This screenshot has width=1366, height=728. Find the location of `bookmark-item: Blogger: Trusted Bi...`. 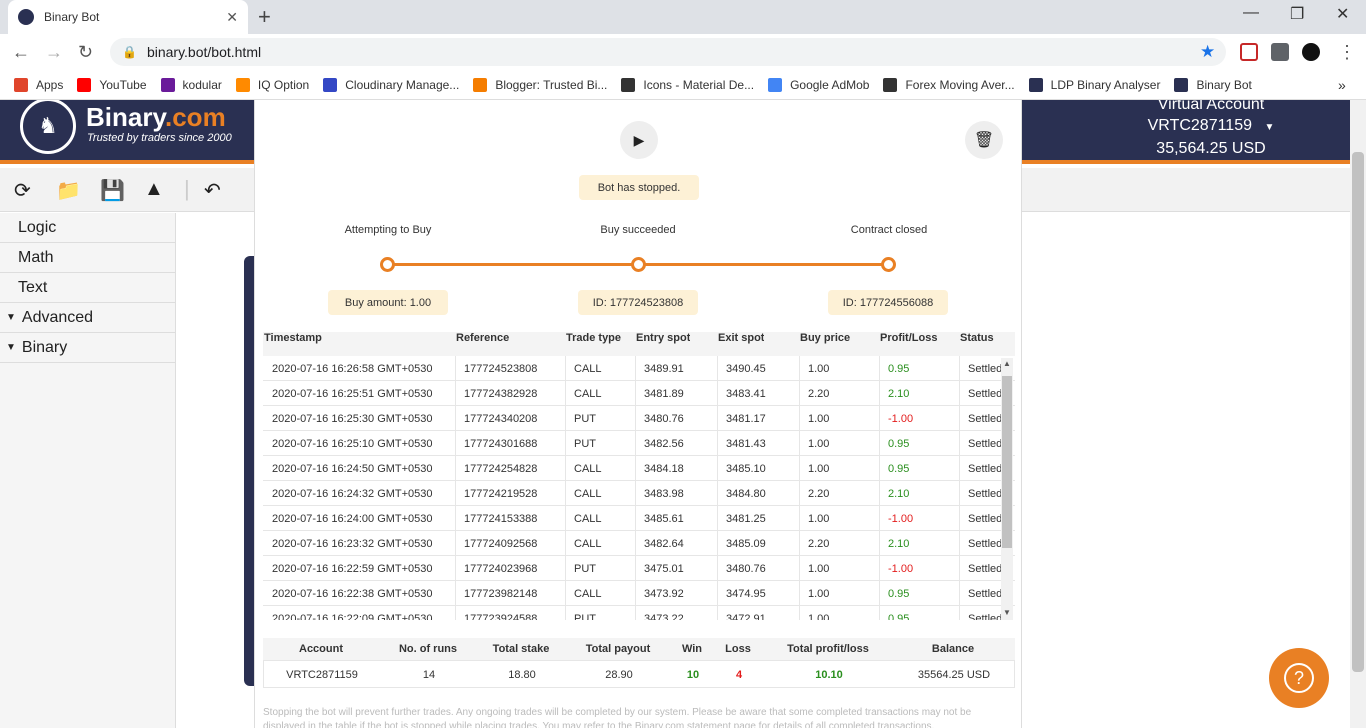

bookmark-item: Blogger: Trusted Bi... is located at coordinates (540, 84).